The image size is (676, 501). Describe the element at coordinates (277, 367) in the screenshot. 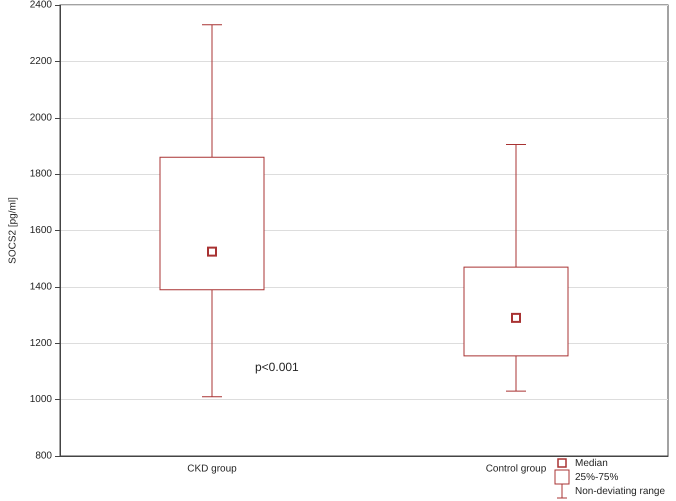

I see `annotation: p<0.001` at that location.